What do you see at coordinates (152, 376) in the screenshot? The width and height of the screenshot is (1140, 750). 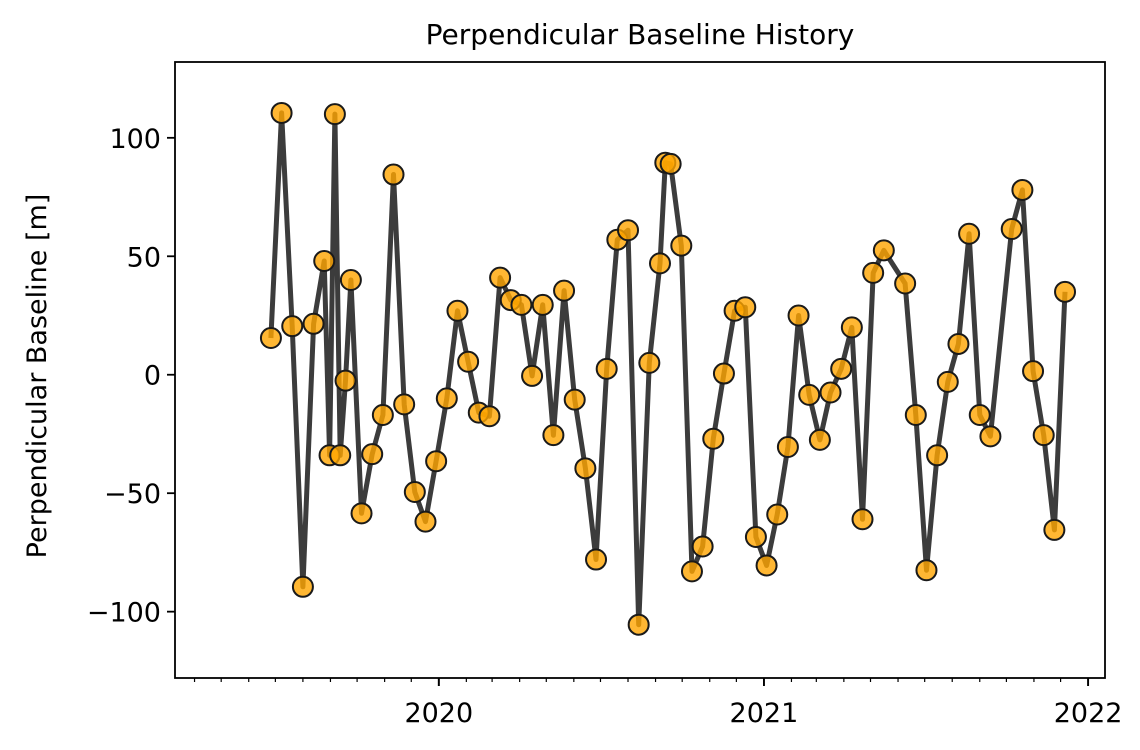 I see `y-tick-label: 0` at bounding box center [152, 376].